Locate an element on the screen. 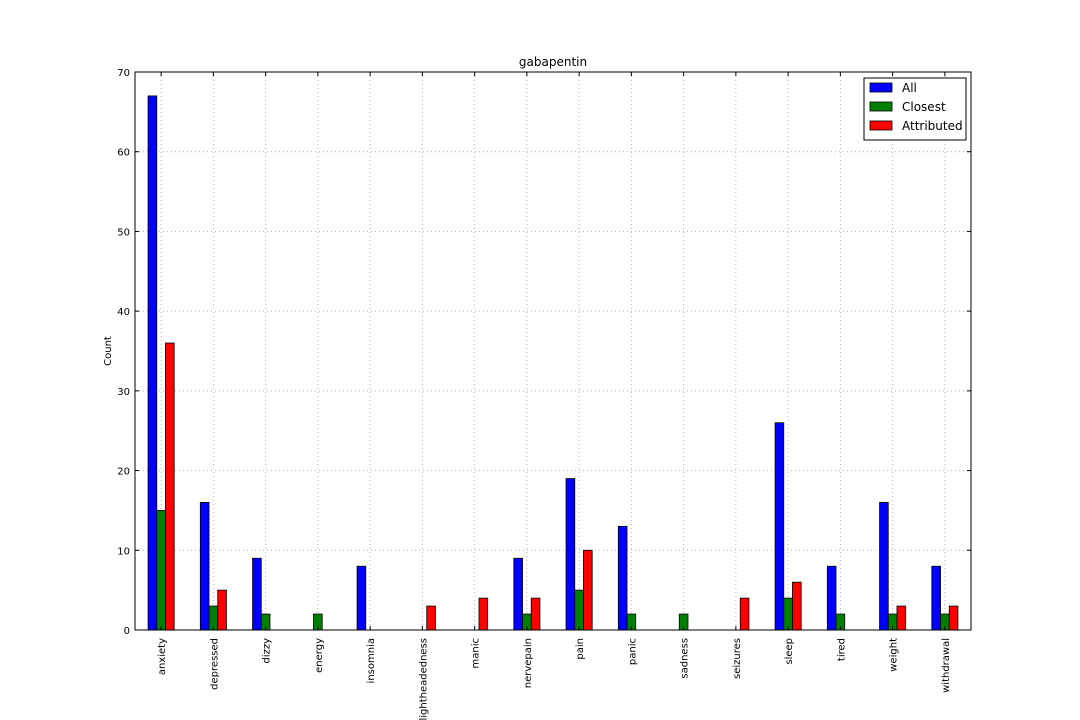 The height and width of the screenshot is (720, 1080). bar-attributed-anxiety is located at coordinates (170, 486).